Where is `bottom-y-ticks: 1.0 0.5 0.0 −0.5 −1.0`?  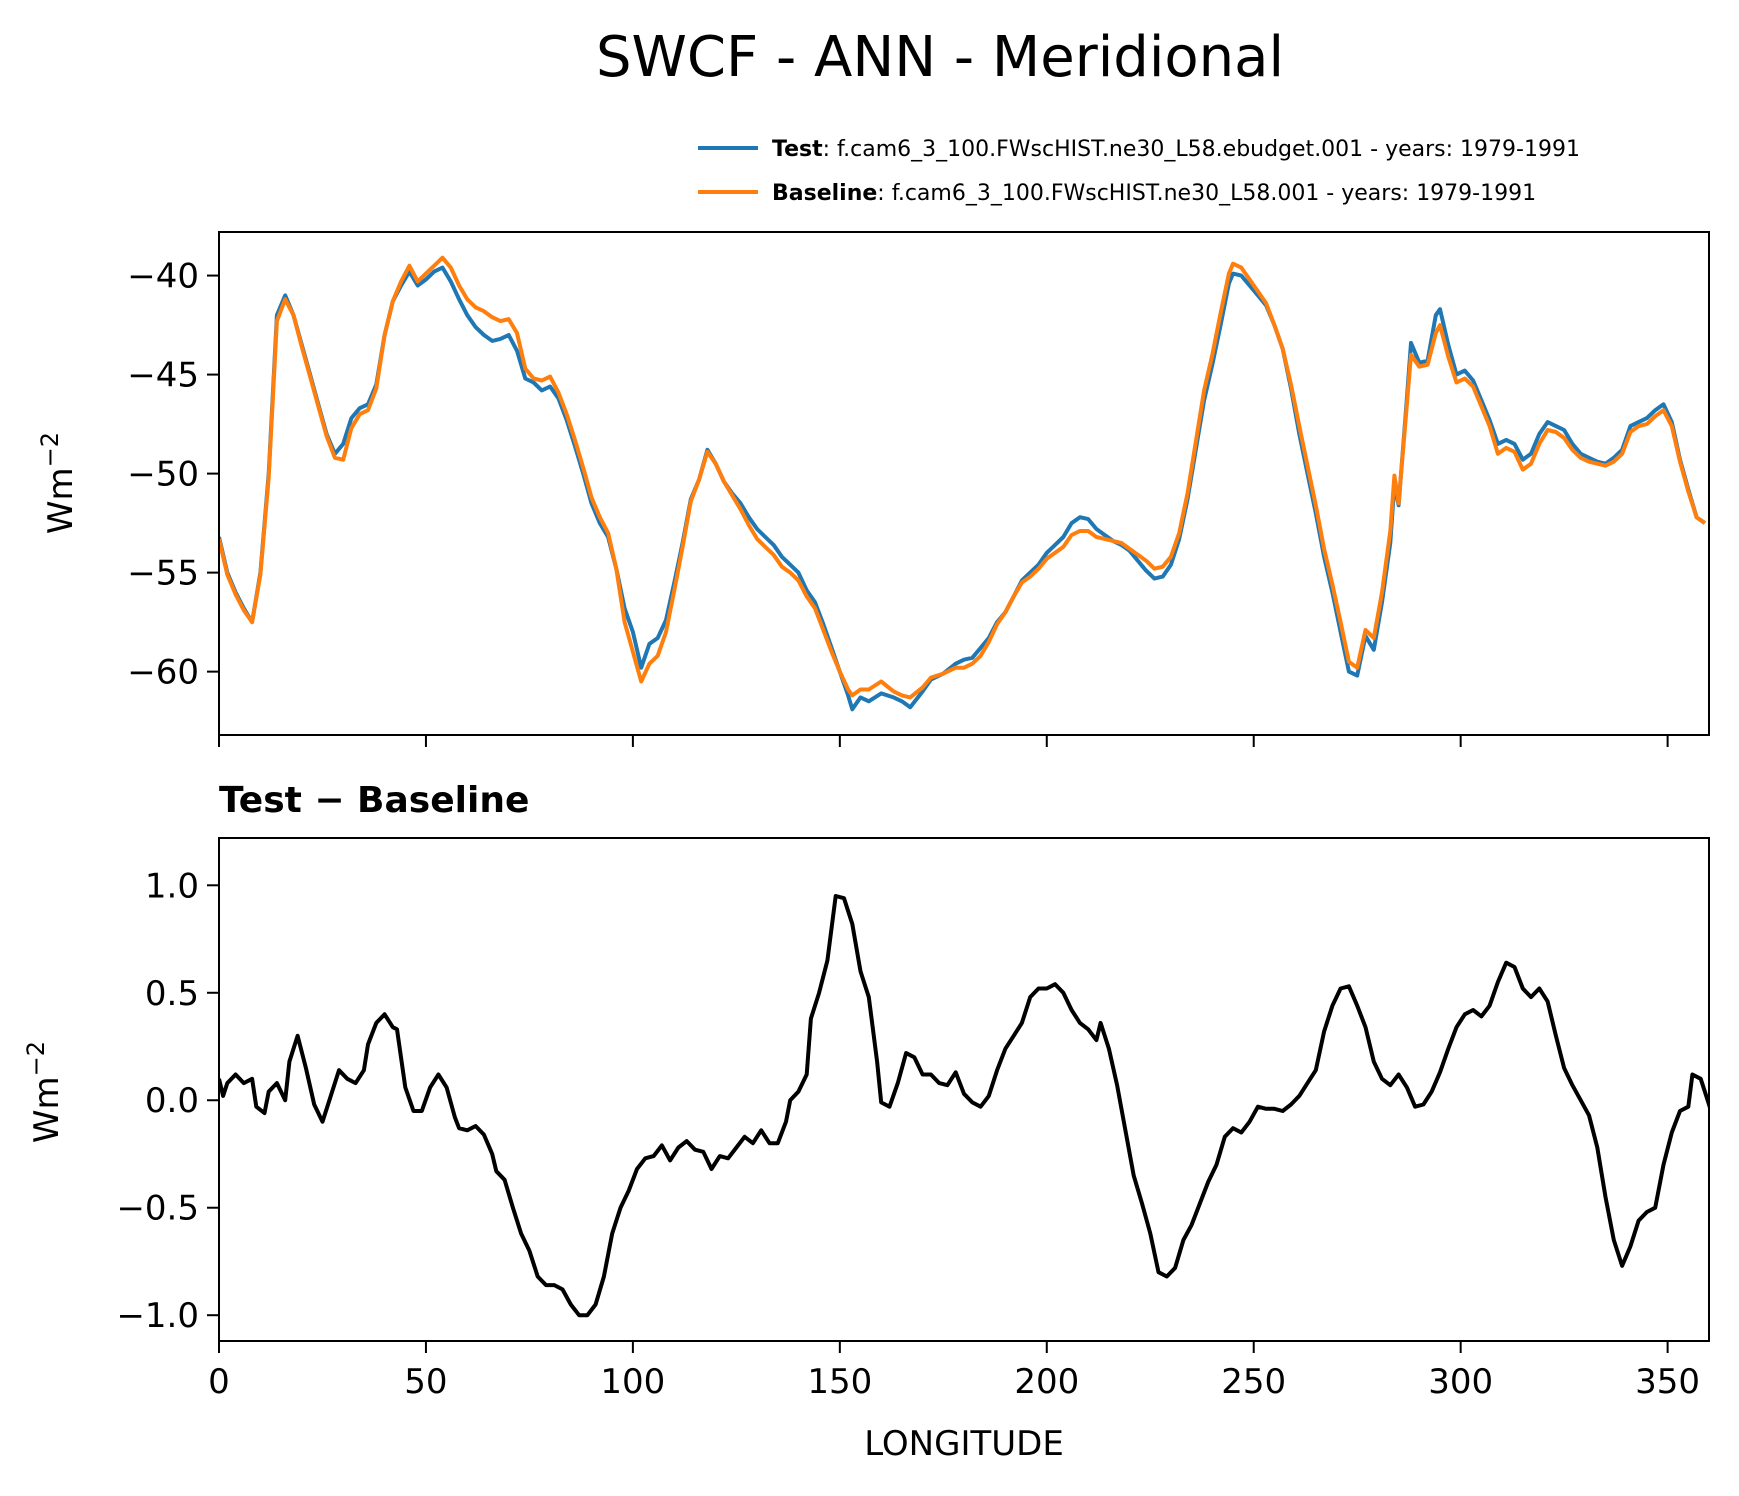 bottom-y-ticks: 1.0 0.5 0.0 −0.5 −1.0 is located at coordinates (167, 1101).